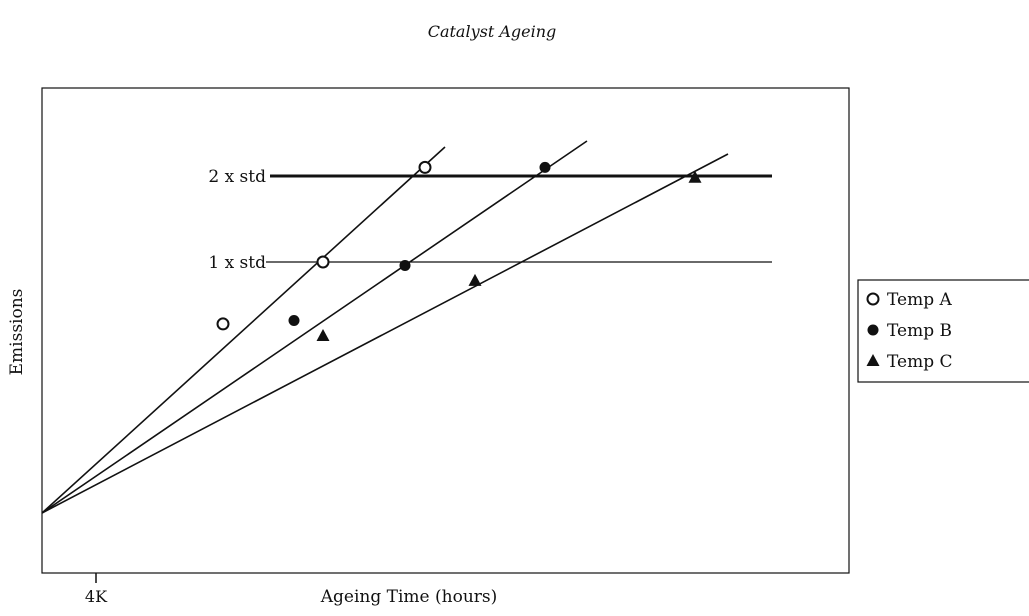  What do you see at coordinates (237, 177) in the screenshot?
I see `ref-label-2x-std: 2 x std` at bounding box center [237, 177].